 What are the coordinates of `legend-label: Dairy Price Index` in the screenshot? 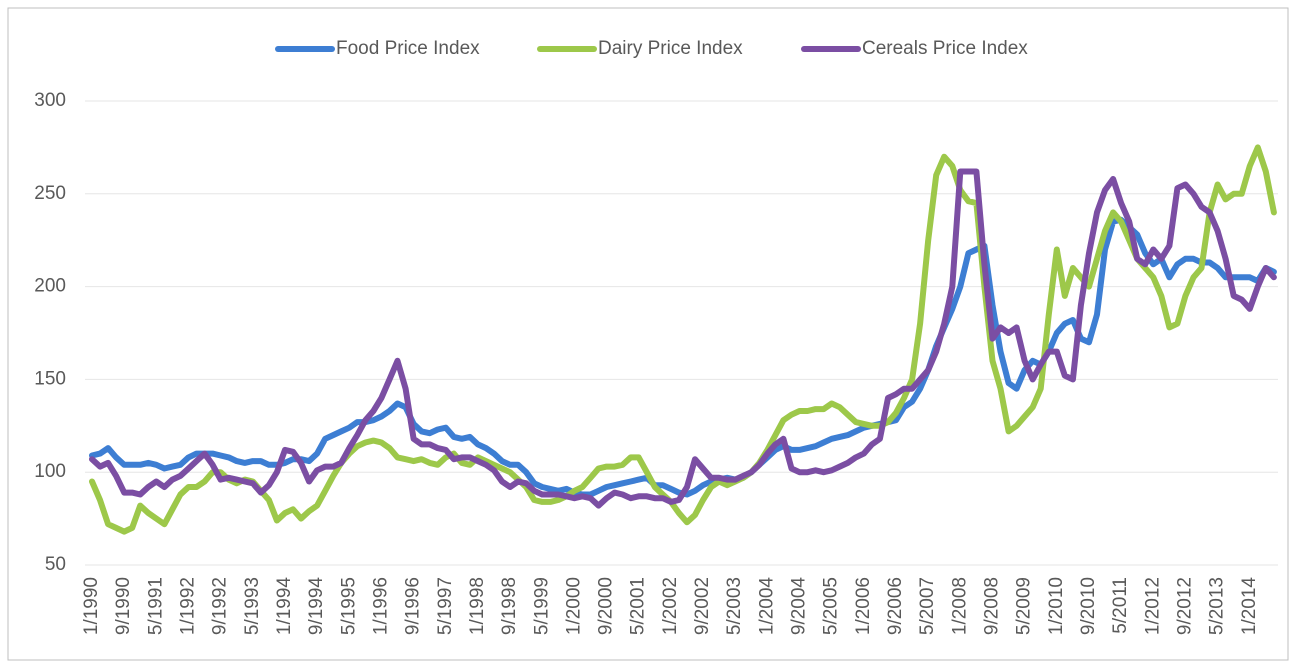 It's located at (670, 48).